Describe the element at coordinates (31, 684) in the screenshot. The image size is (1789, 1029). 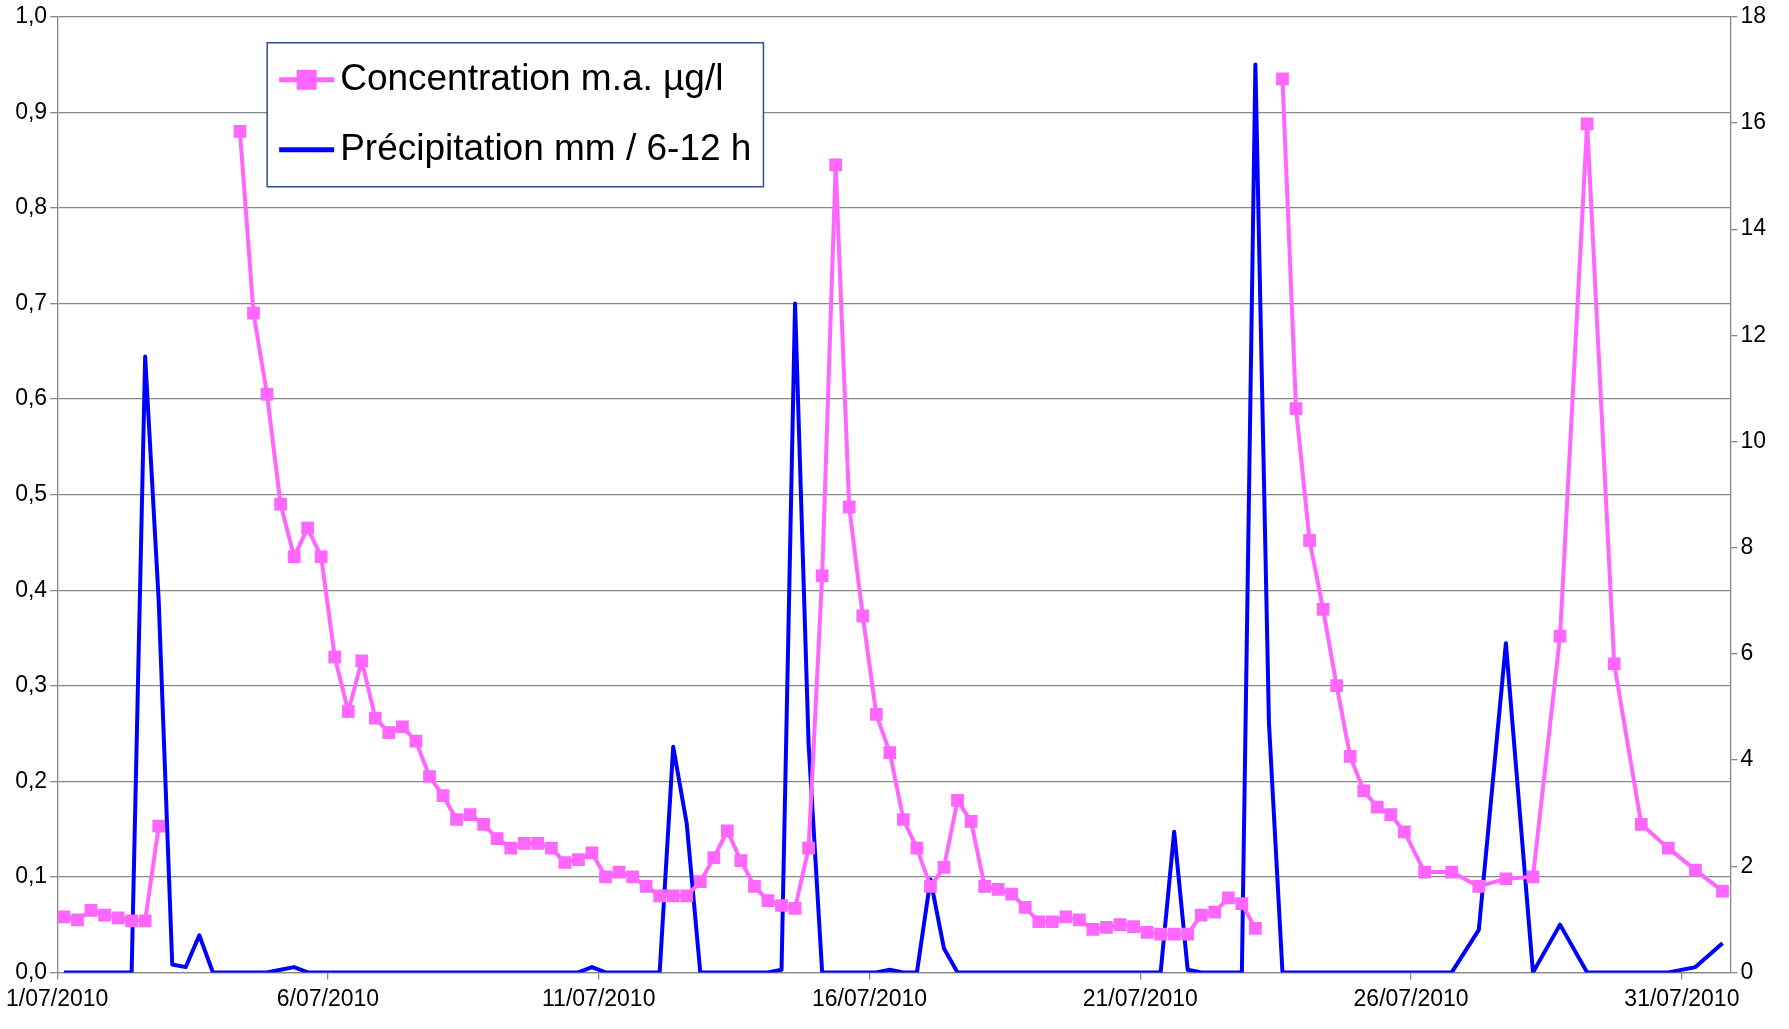
I see `y-tick-label: 0,3` at that location.